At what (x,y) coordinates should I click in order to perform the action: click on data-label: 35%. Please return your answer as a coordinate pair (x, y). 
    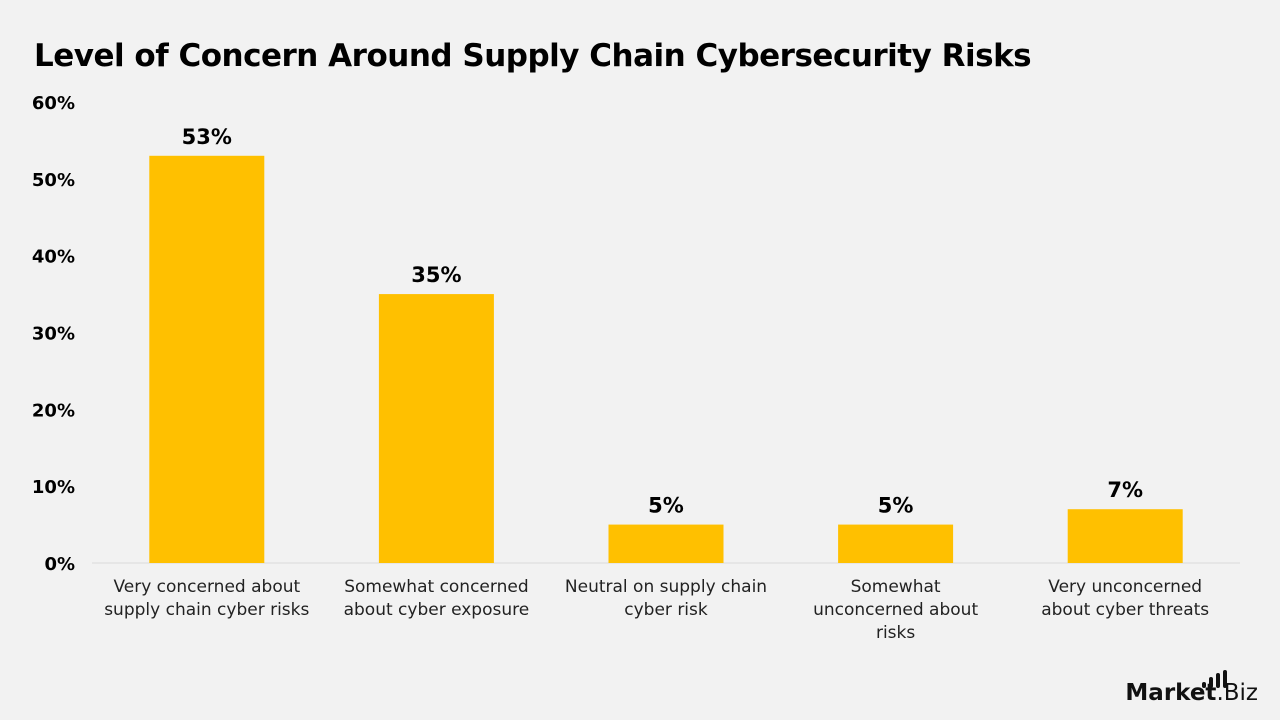
    Looking at the image, I should click on (436, 275).